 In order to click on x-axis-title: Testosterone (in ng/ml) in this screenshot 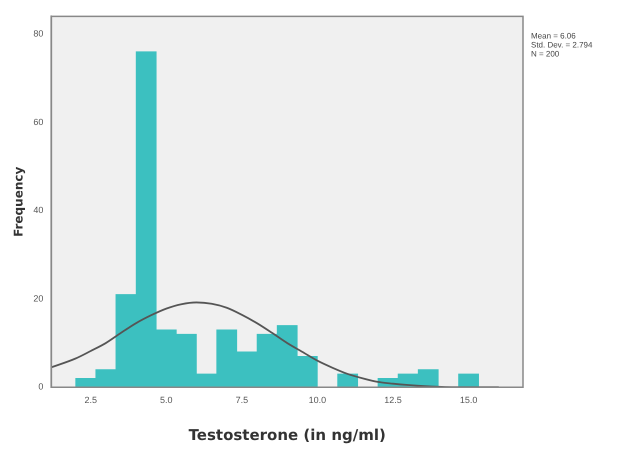, I will do `click(287, 435)`.